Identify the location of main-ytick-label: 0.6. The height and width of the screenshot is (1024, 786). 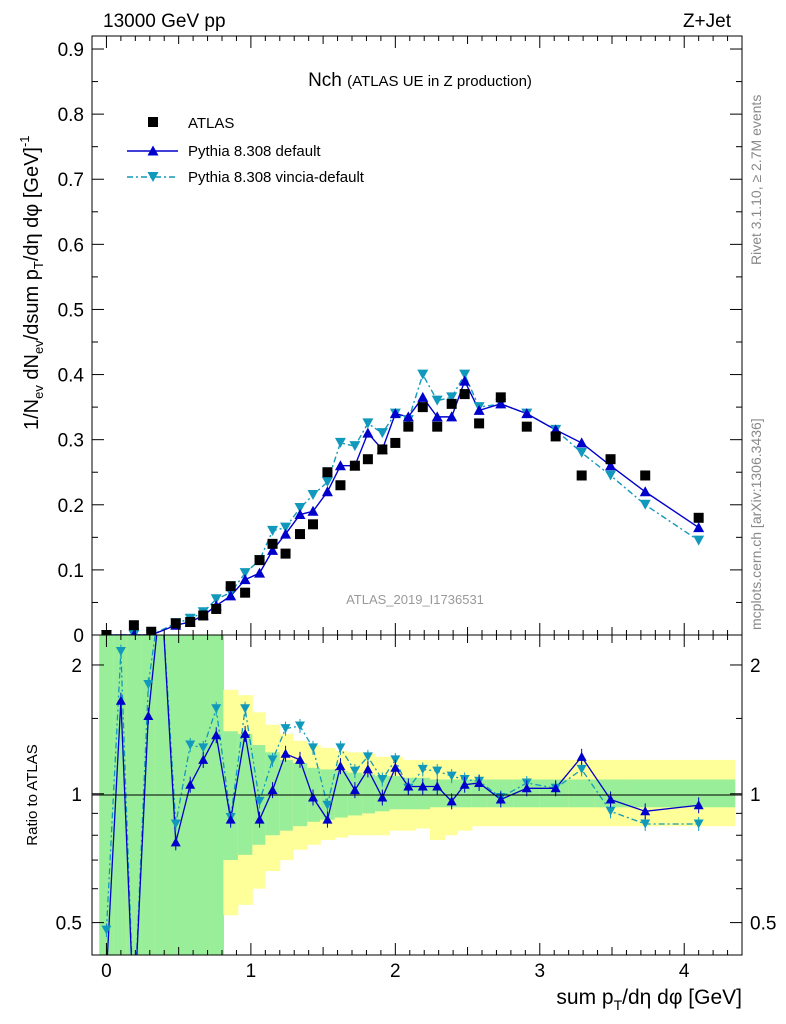
(71, 245).